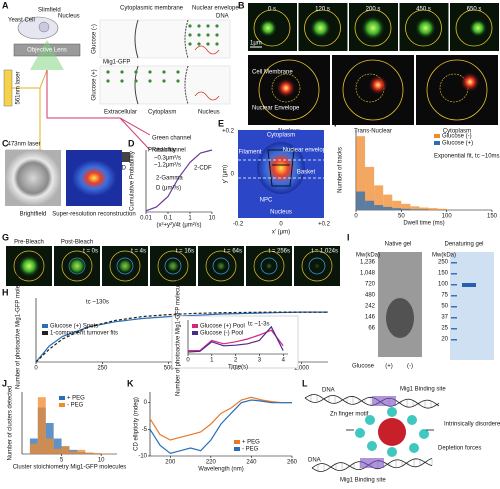 This screenshot has height=489, width=500. What do you see at coordinates (5, 143) in the screenshot?
I see `panel-label: C` at bounding box center [5, 143].